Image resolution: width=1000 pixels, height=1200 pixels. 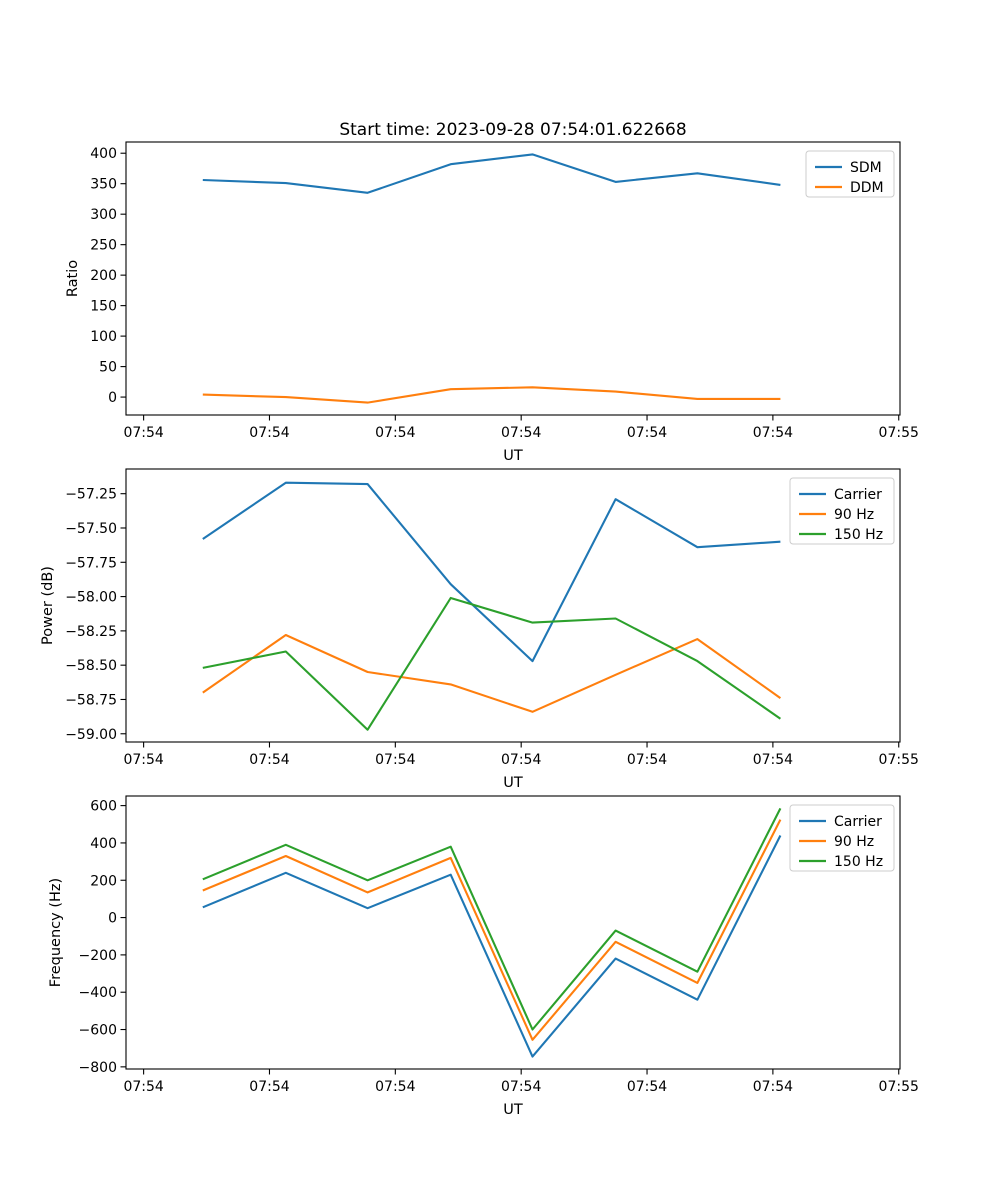 What do you see at coordinates (103, 807) in the screenshot?
I see `y-tick-label: 600` at bounding box center [103, 807].